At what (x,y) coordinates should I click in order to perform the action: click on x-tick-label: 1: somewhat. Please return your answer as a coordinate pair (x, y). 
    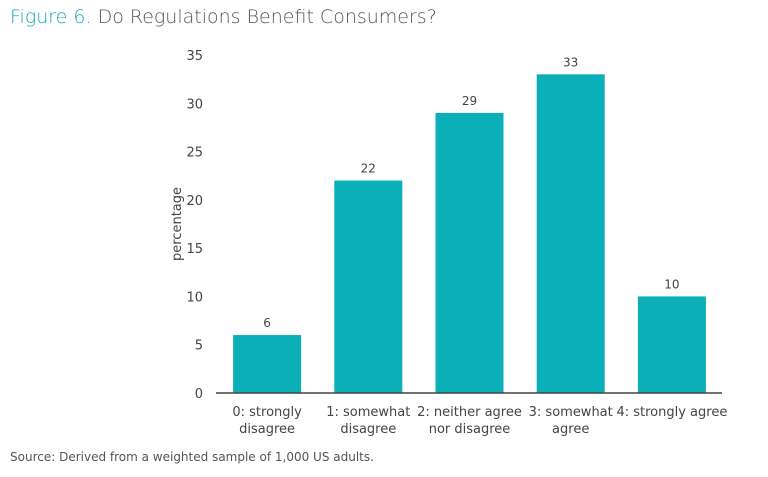
    Looking at the image, I should click on (368, 412).